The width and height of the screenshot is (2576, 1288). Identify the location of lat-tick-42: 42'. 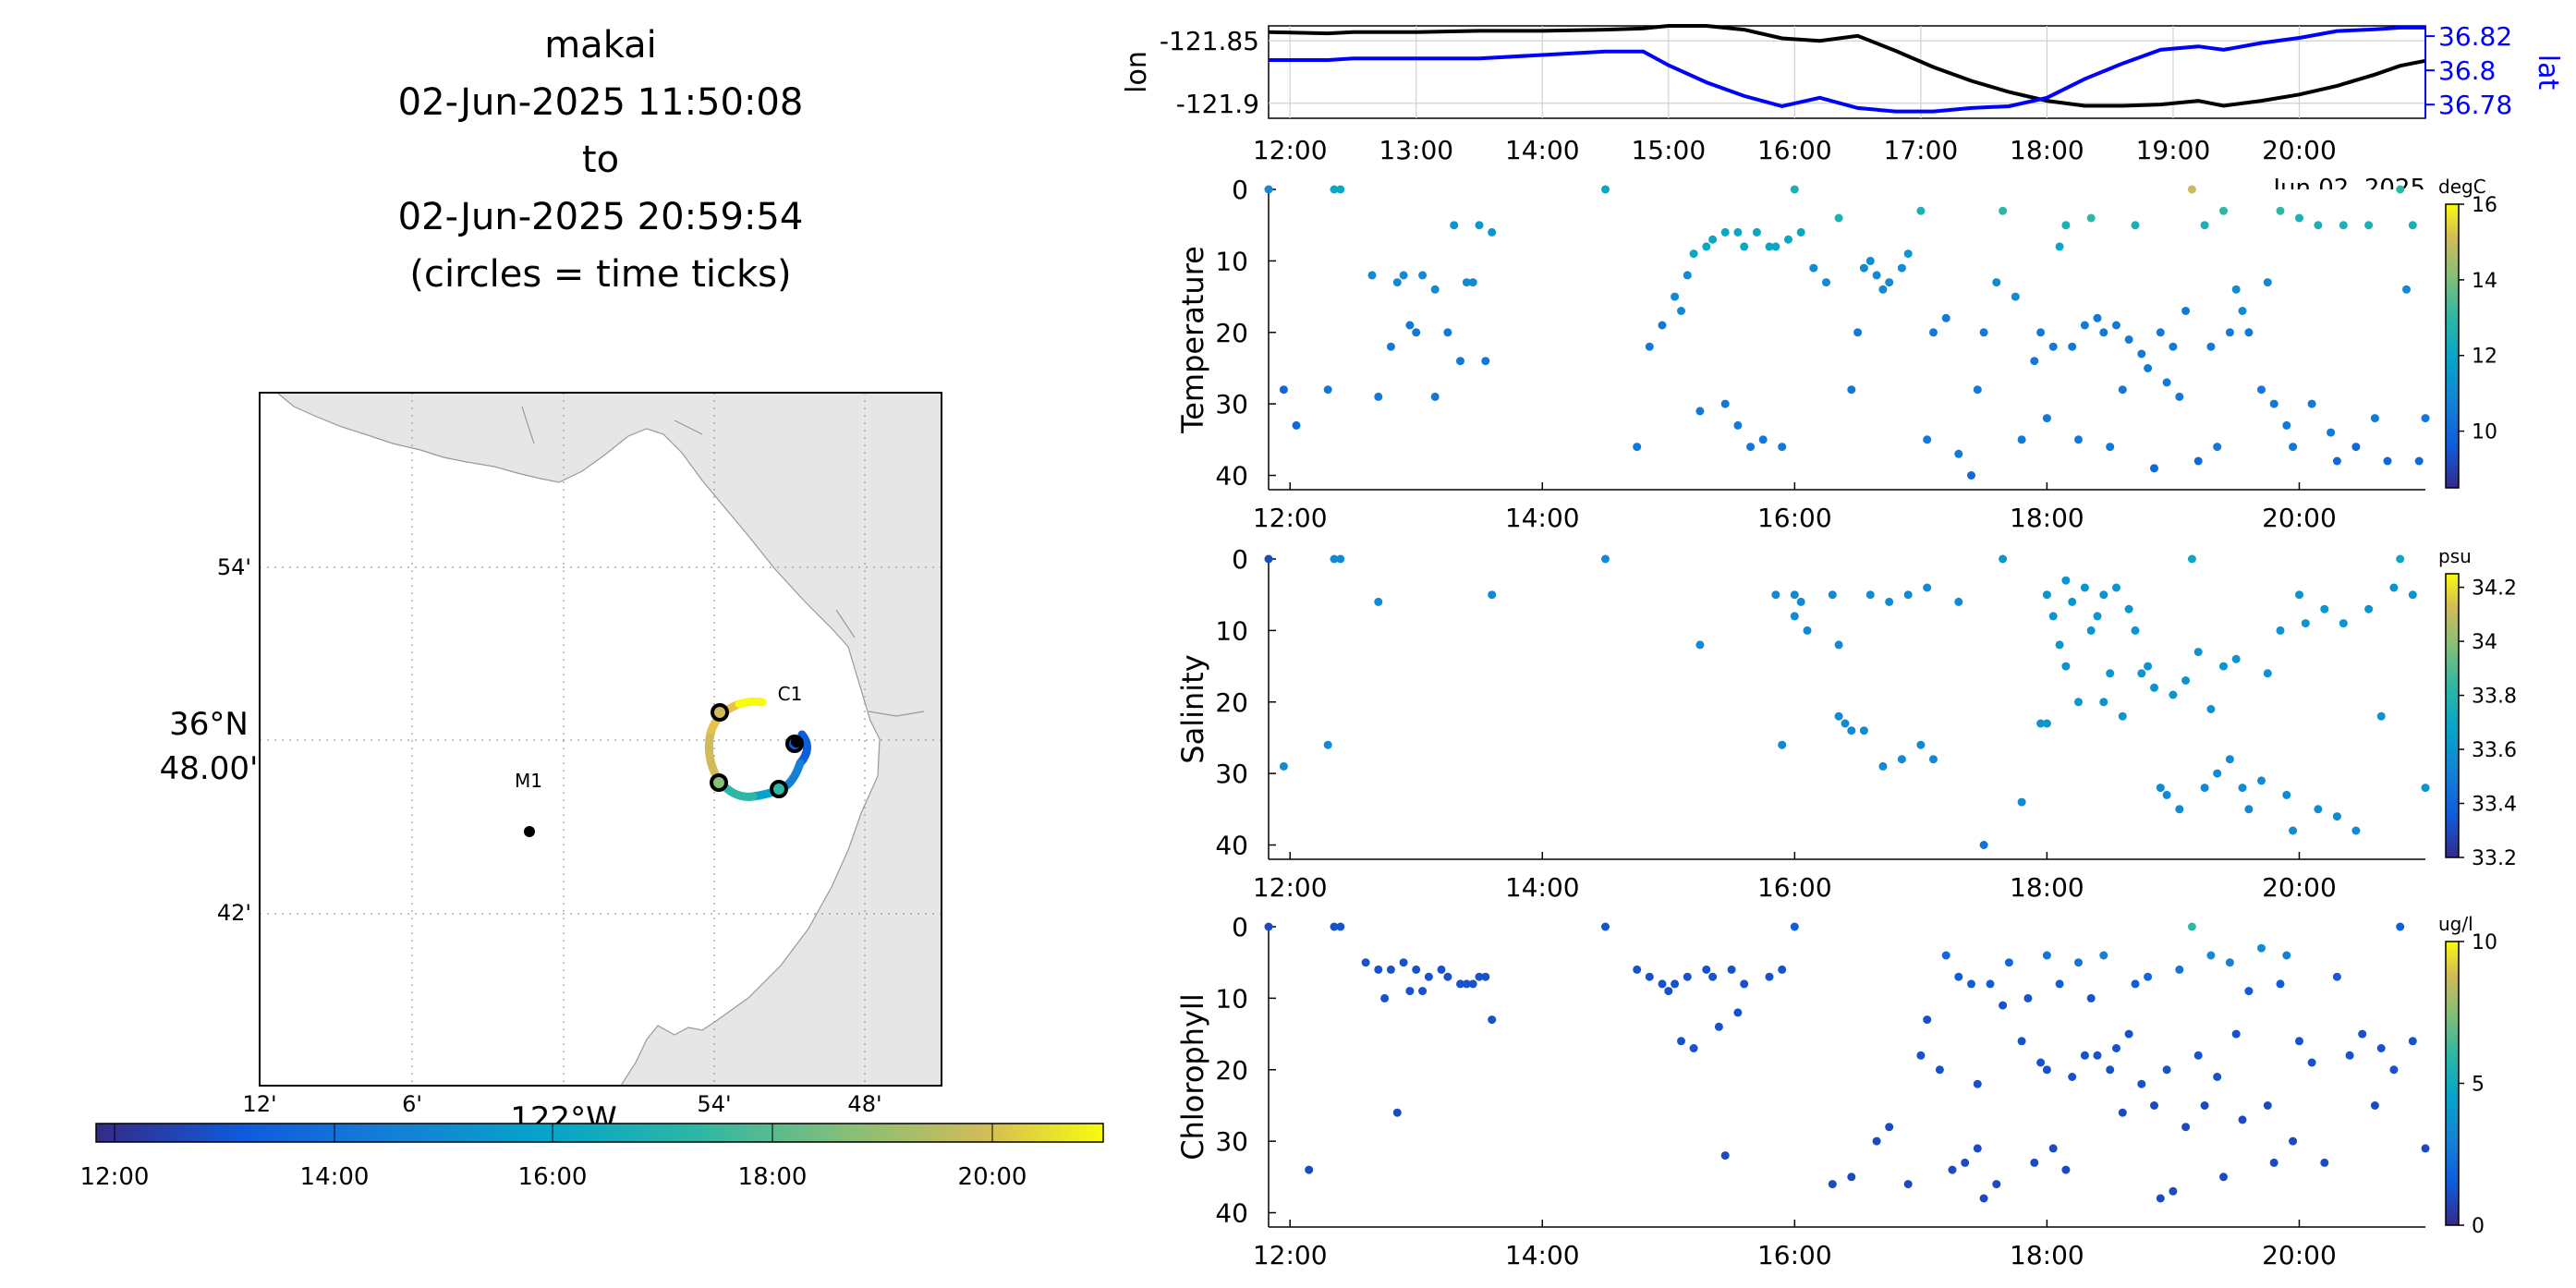
(234, 913).